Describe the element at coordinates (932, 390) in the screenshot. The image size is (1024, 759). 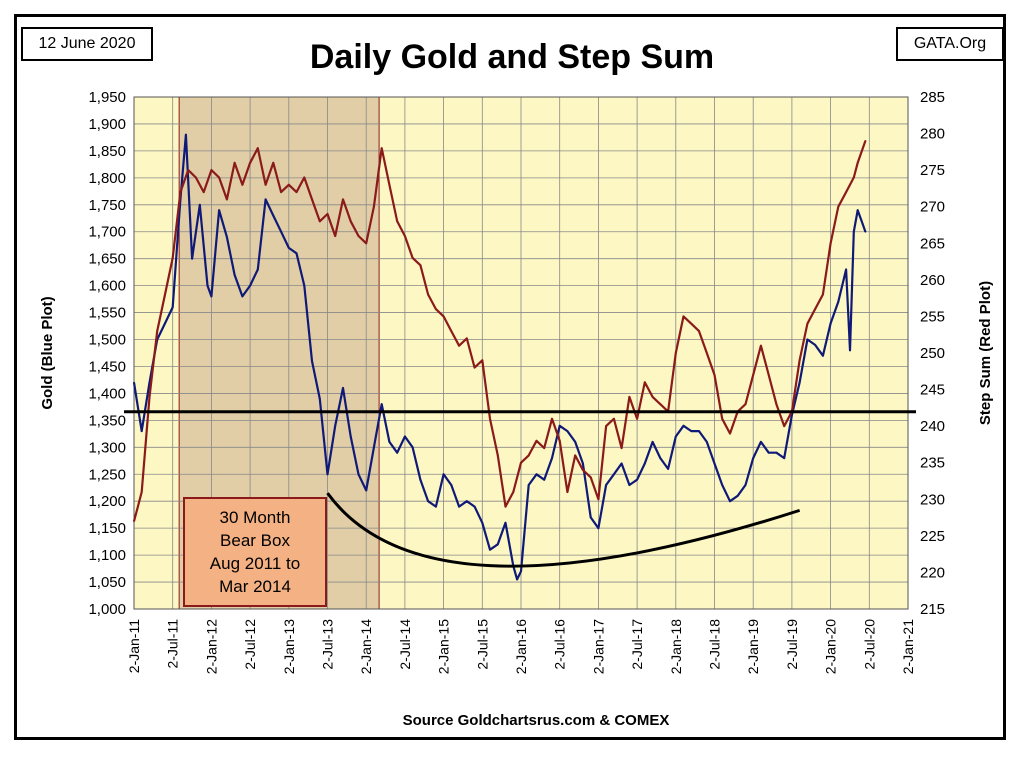
I see `y2-tick-label: 245` at that location.